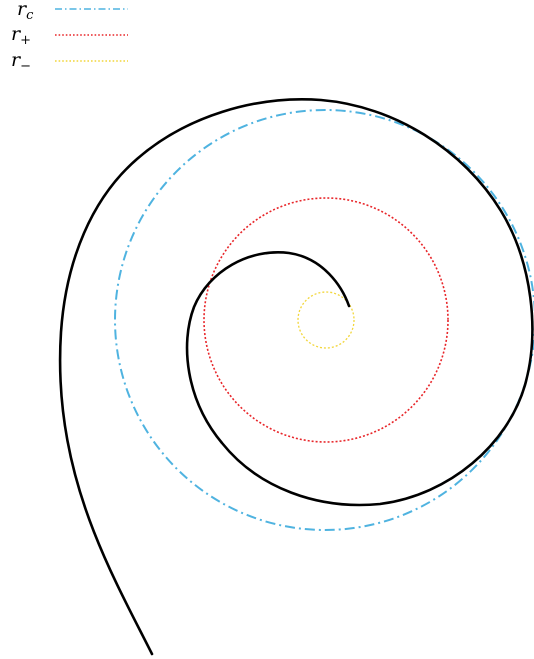 This screenshot has width=534, height=659. I want to click on legend-label-r-minus: r−, so click(21, 61).